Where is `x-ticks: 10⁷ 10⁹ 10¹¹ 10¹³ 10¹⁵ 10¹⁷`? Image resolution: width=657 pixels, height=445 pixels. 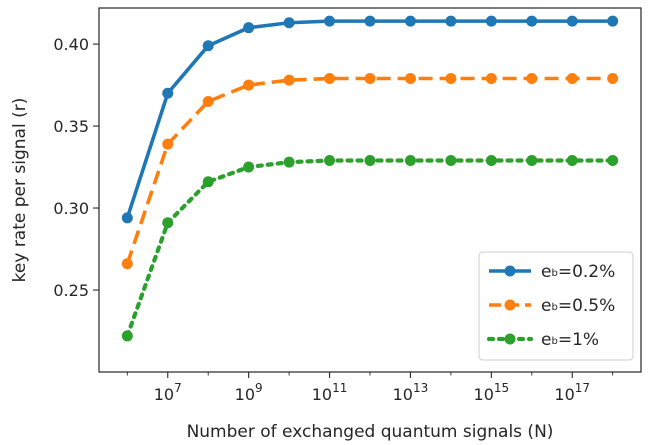 x-ticks: 10⁷ 10⁹ 10¹¹ 10¹³ 10¹⁵ 10¹⁷ is located at coordinates (370, 388).